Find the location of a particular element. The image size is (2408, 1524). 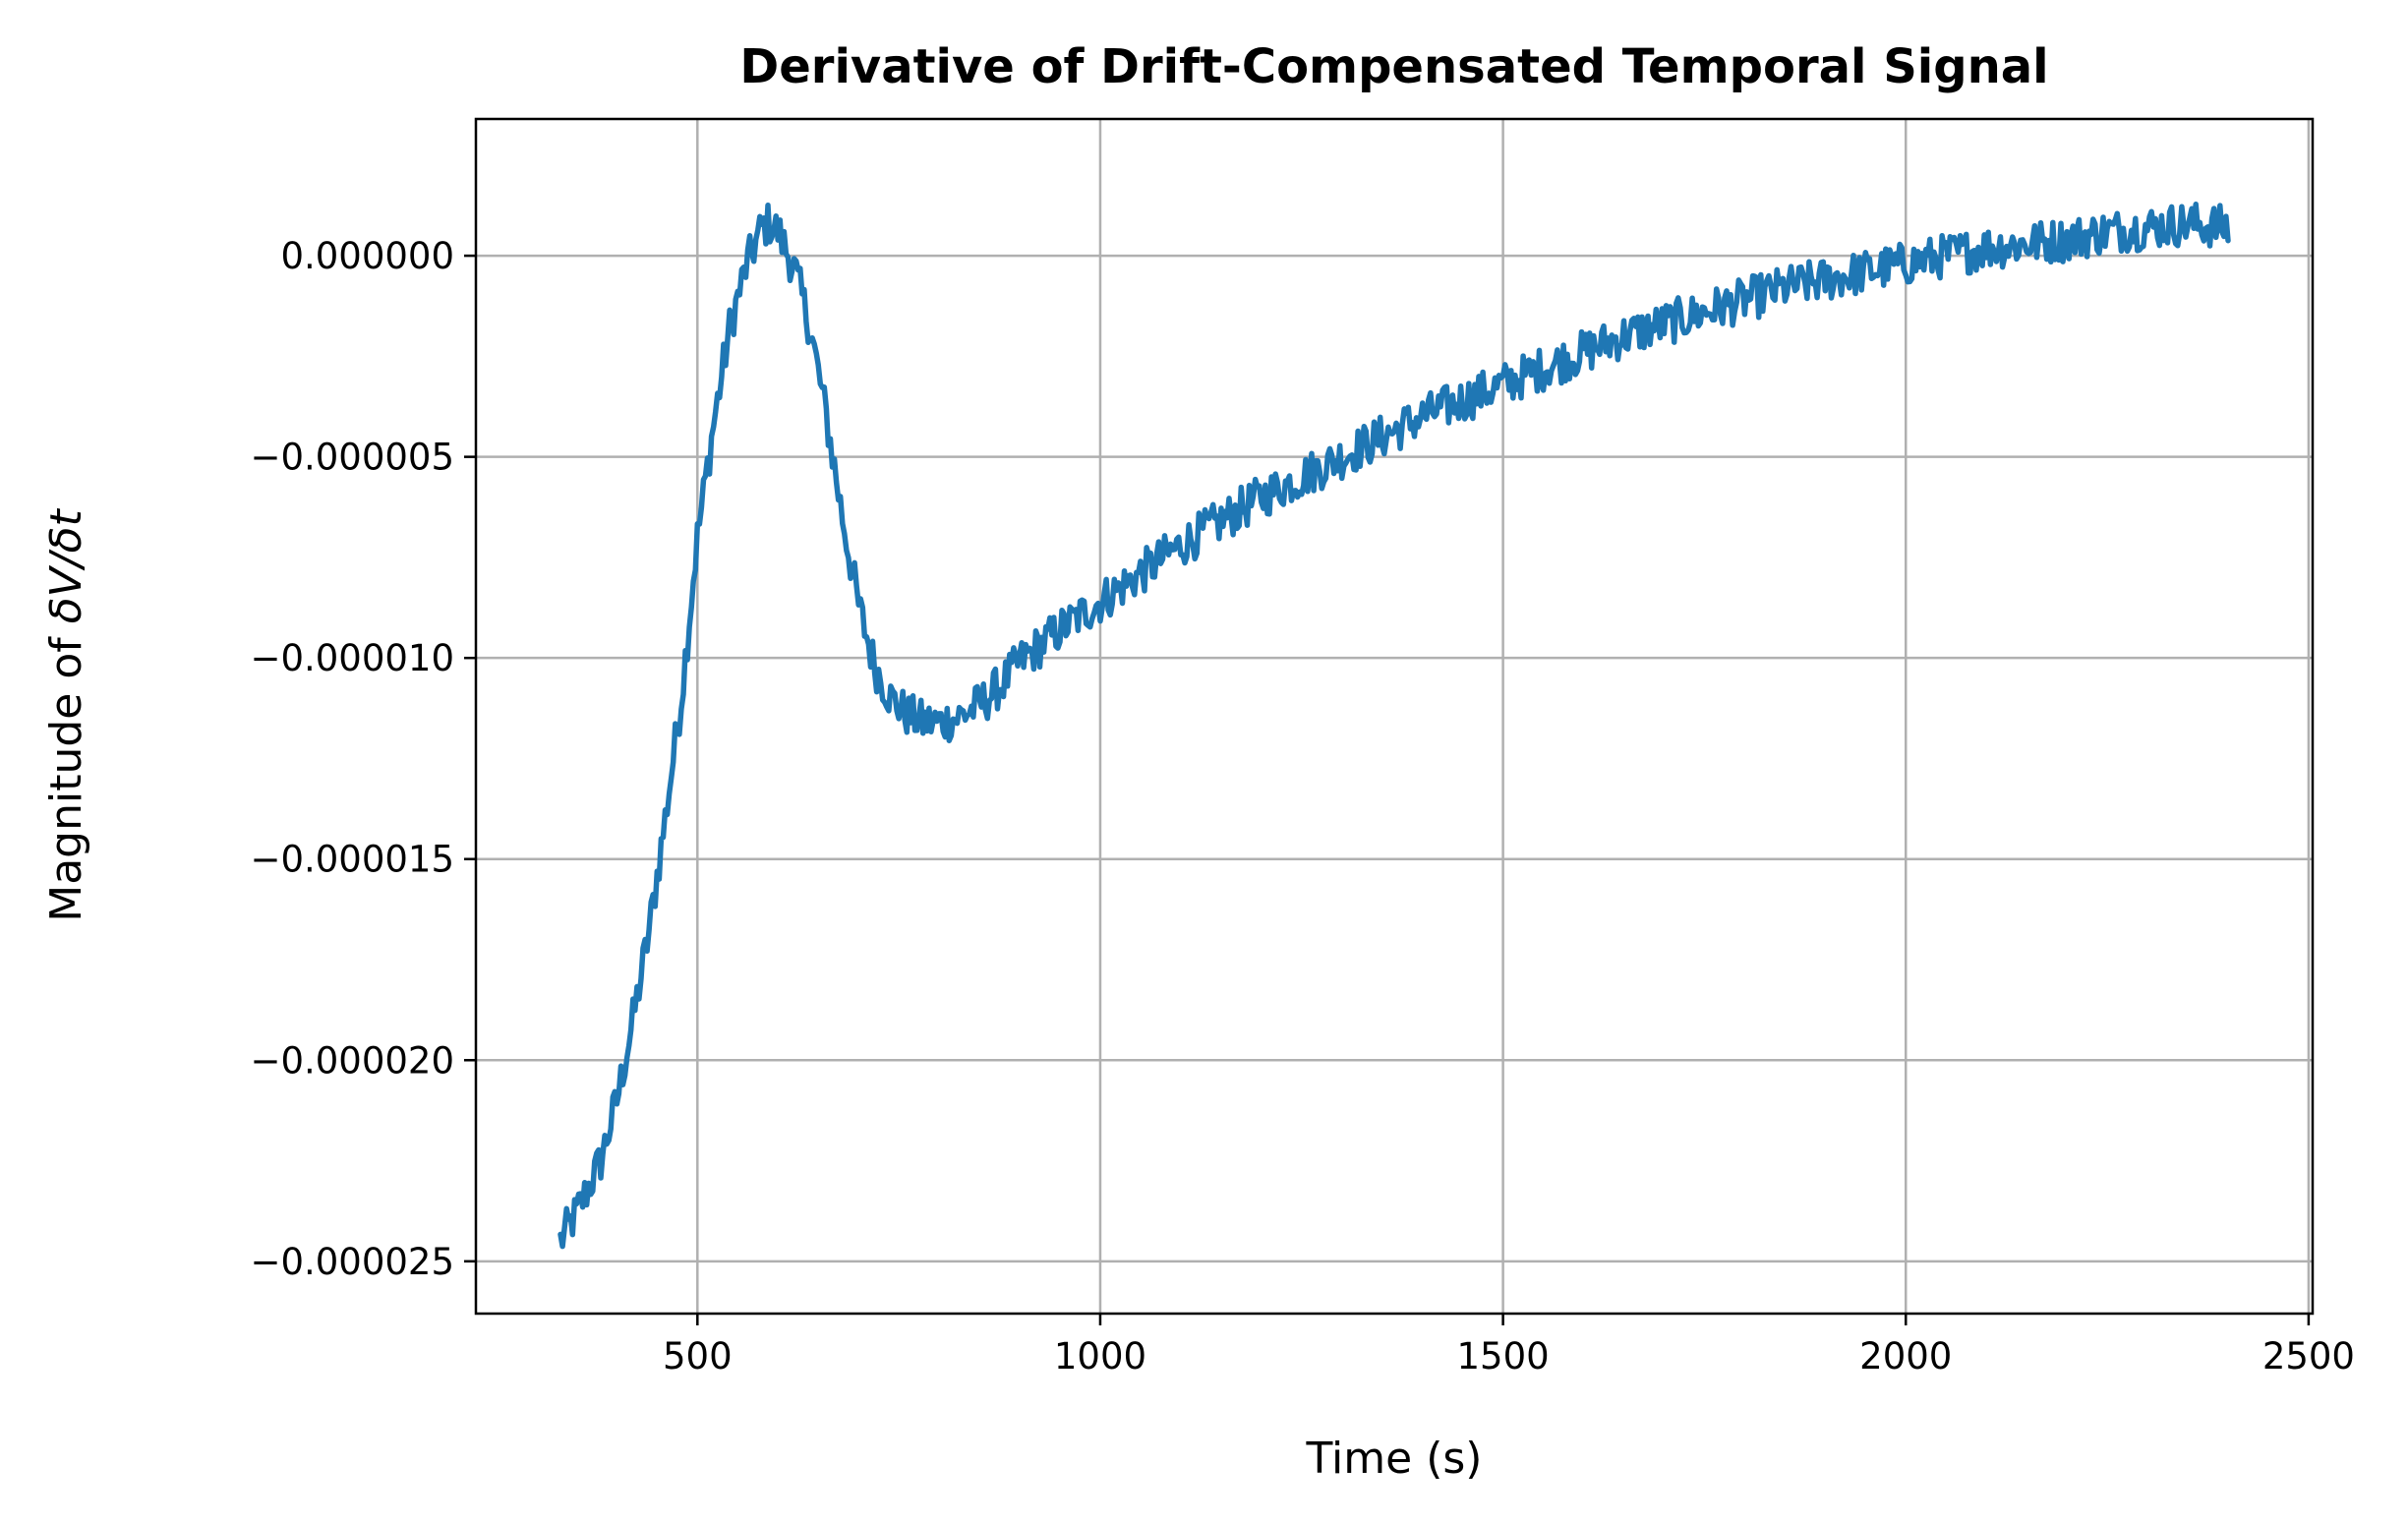

x-tick-label: 1000 is located at coordinates (1100, 1356).